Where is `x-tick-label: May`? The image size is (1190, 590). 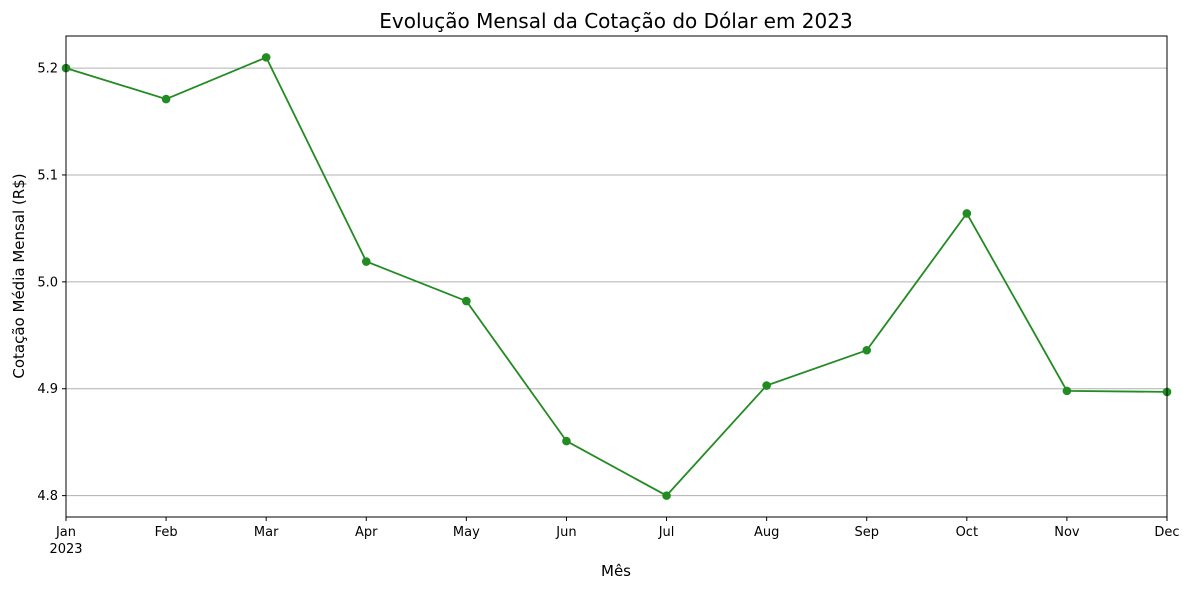
x-tick-label: May is located at coordinates (466, 532).